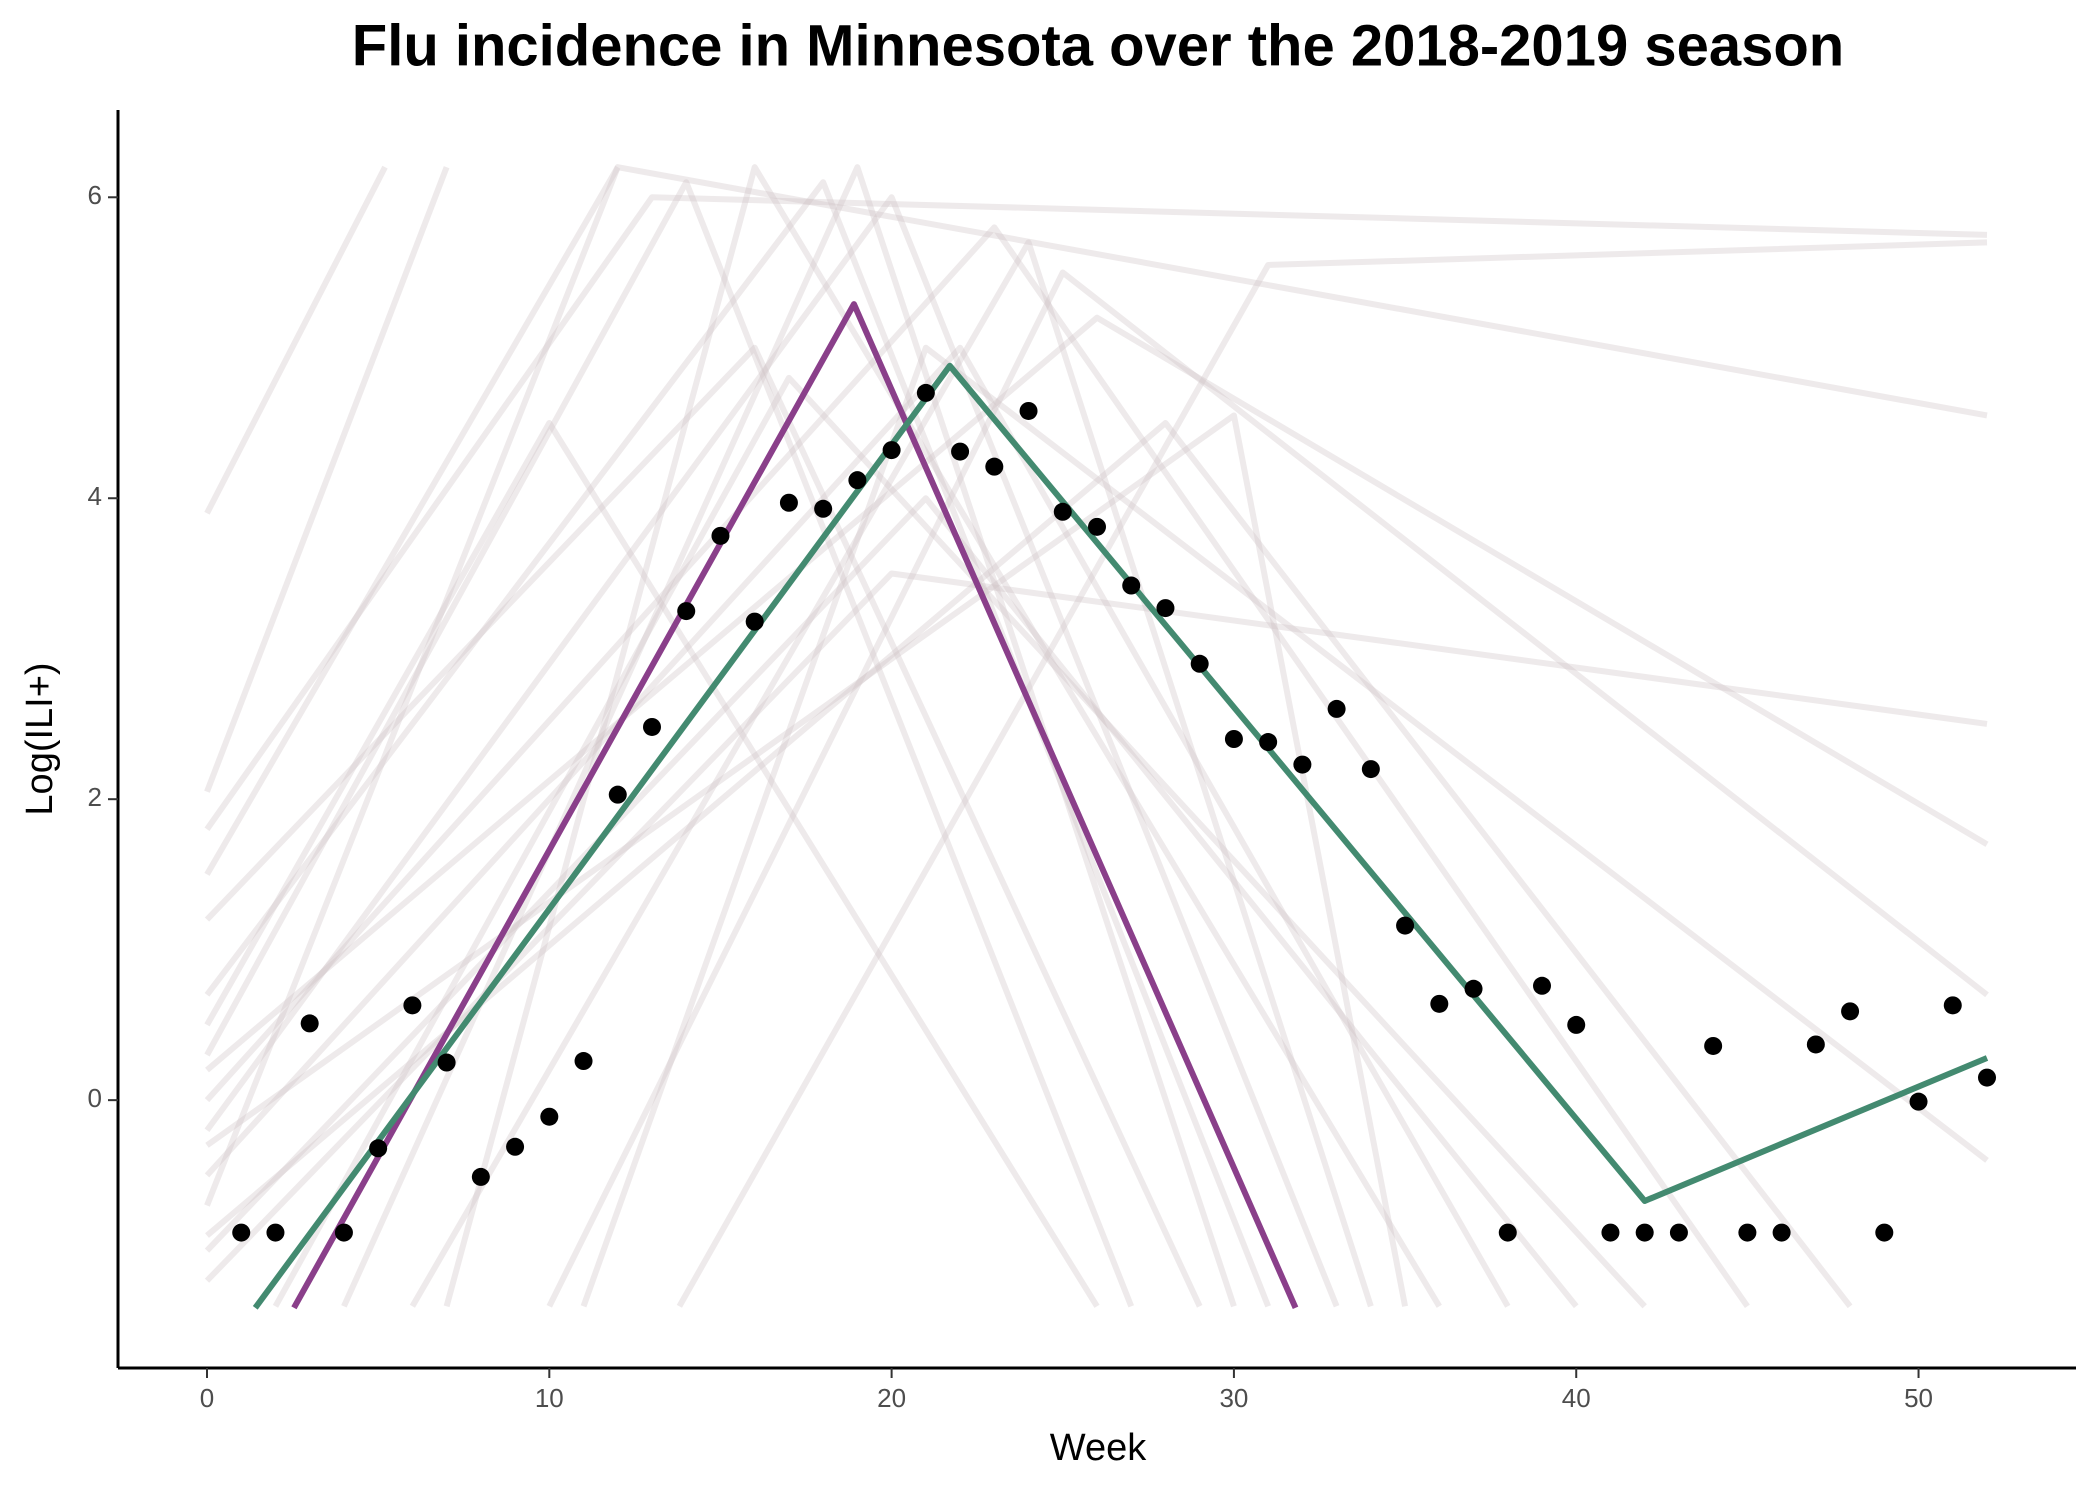 The width and height of the screenshot is (2100, 1500). I want to click on x-tick-label: 50, so click(1918, 1398).